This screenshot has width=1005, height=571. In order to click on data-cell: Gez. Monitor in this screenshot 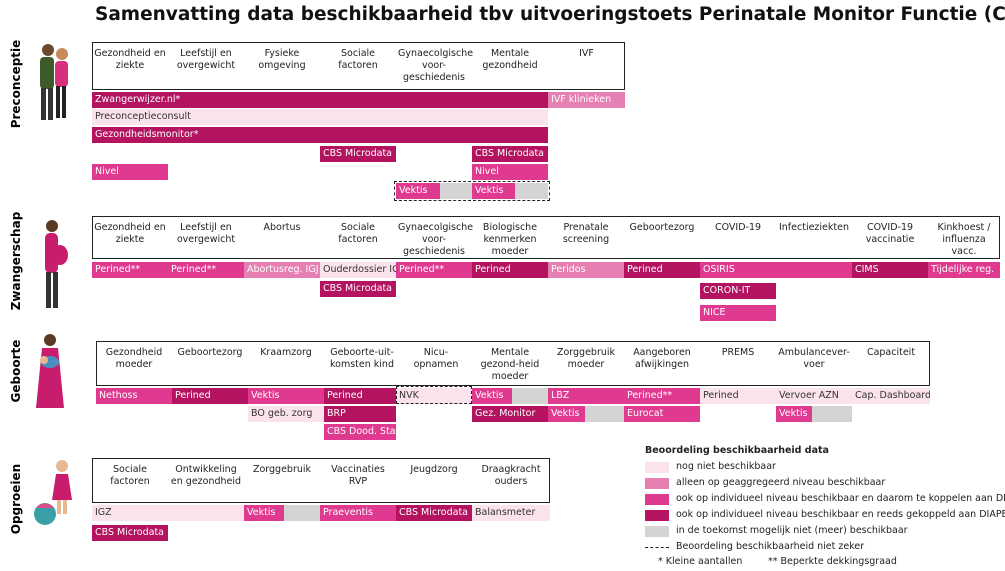, I will do `click(510, 414)`.